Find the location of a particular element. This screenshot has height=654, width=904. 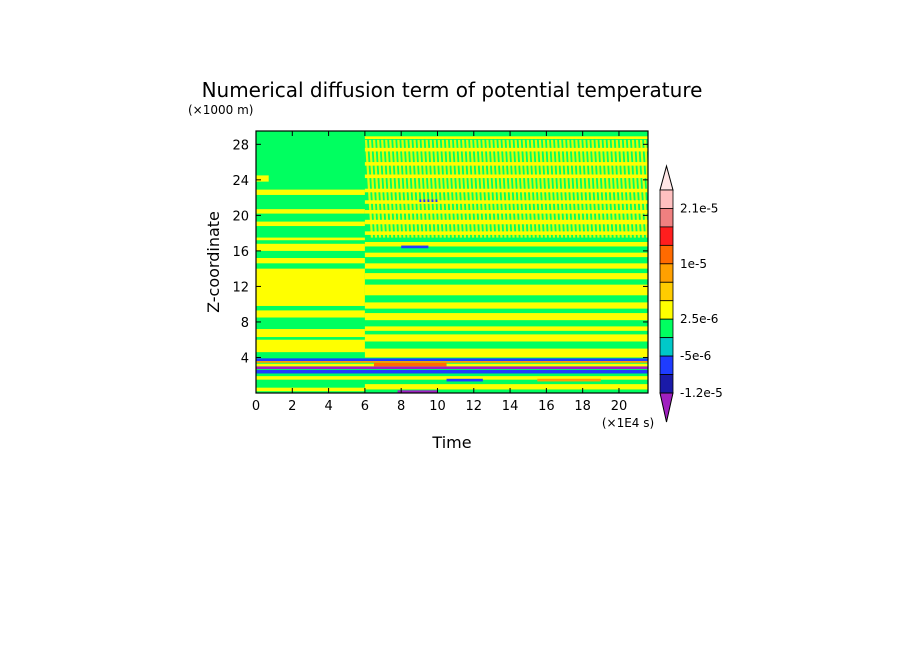

x-tick-label: 10 is located at coordinates (437, 406).